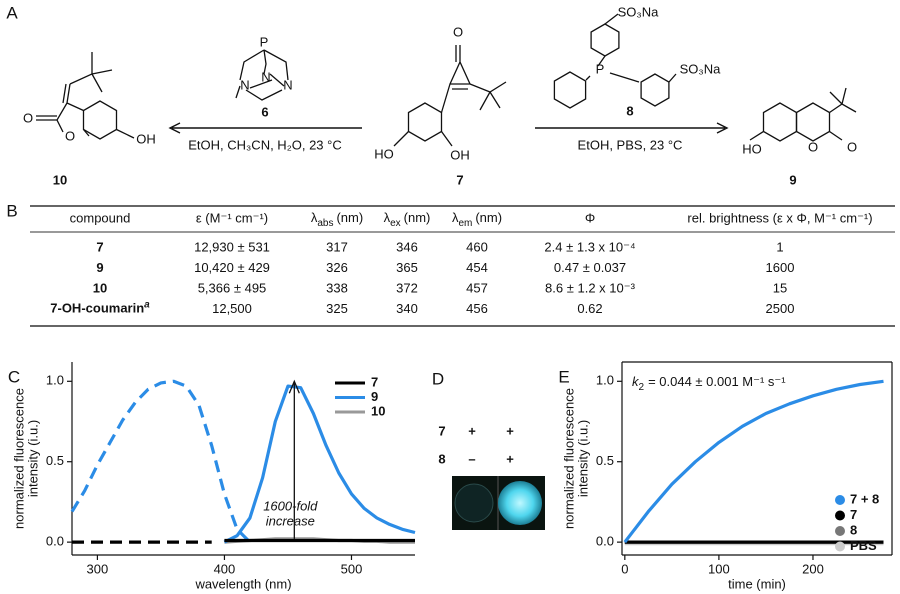  Describe the element at coordinates (337, 308) in the screenshot. I see `table-cell: 325` at that location.